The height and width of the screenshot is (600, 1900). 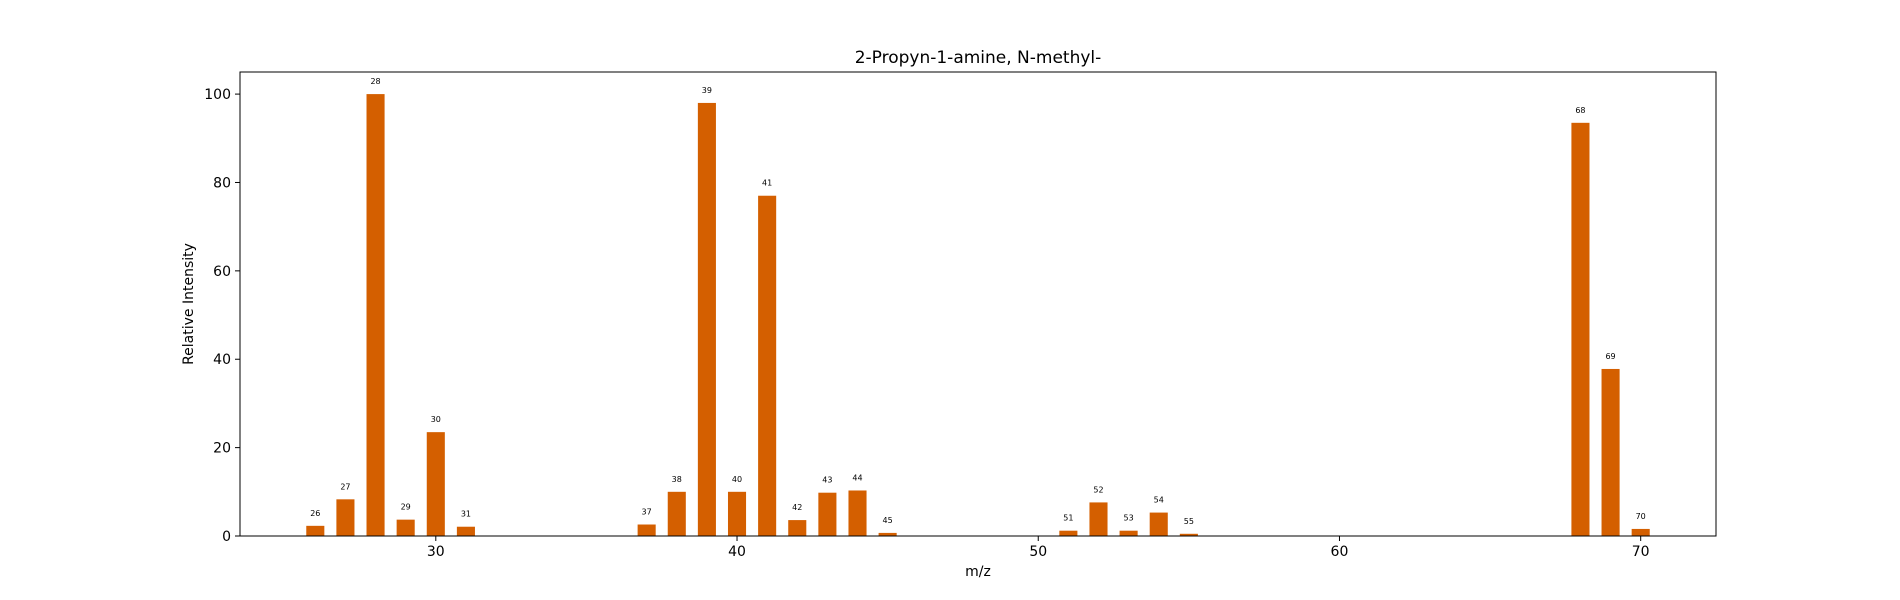 I want to click on bar-label-mz-37: 37, so click(x=647, y=512).